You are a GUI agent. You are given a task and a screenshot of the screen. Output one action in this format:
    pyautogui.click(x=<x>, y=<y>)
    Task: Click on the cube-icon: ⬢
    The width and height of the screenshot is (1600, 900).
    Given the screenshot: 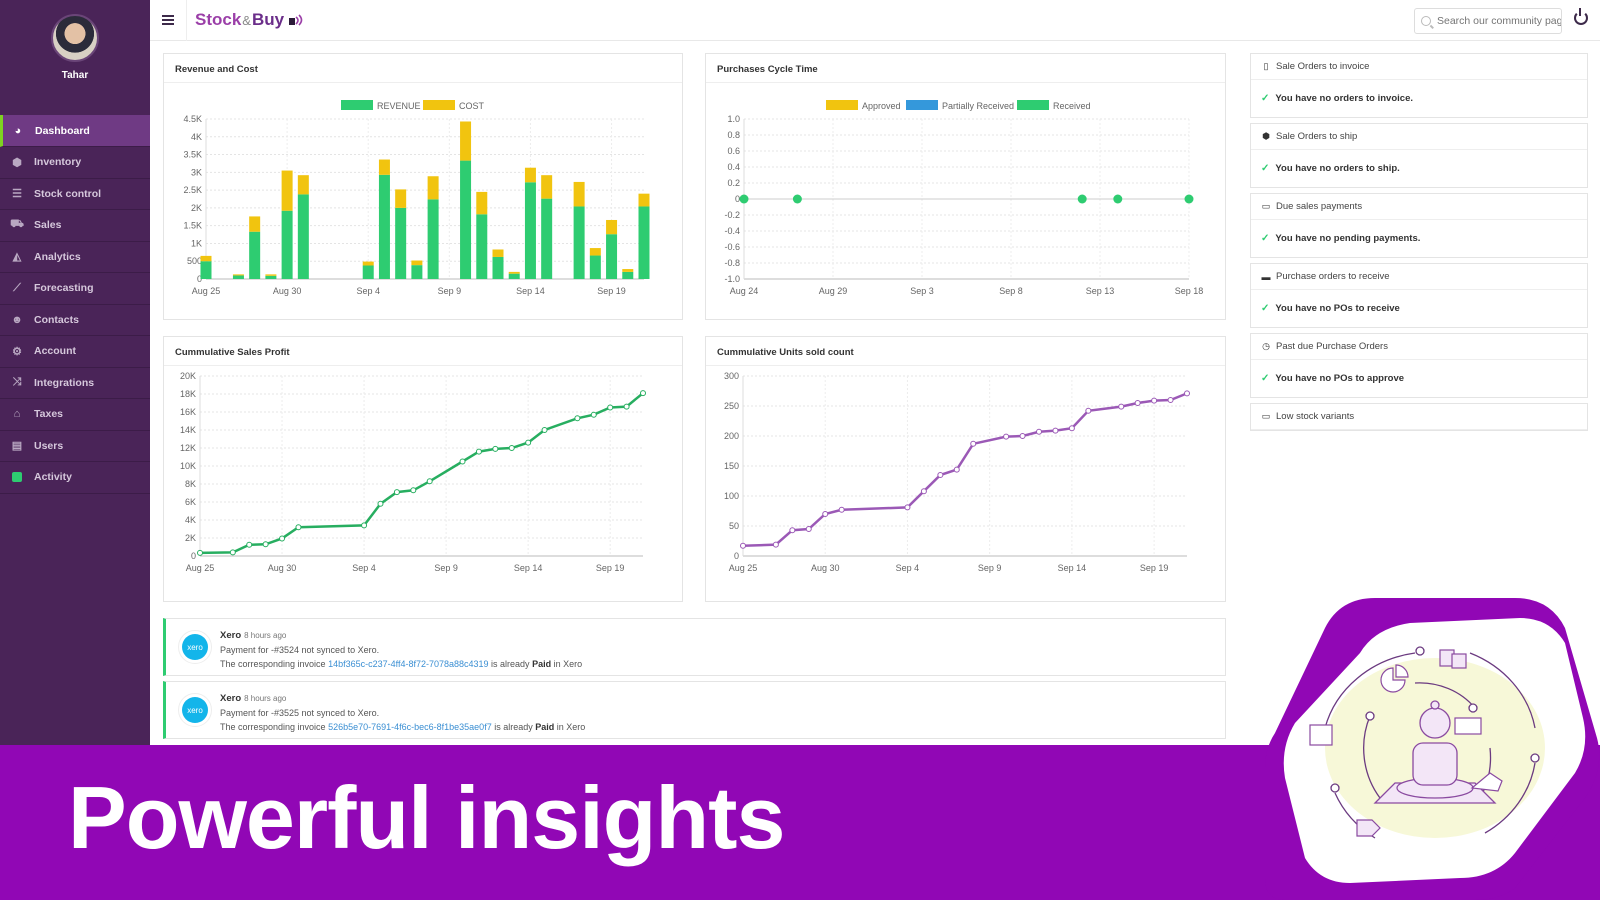 What is the action you would take?
    pyautogui.click(x=17, y=162)
    